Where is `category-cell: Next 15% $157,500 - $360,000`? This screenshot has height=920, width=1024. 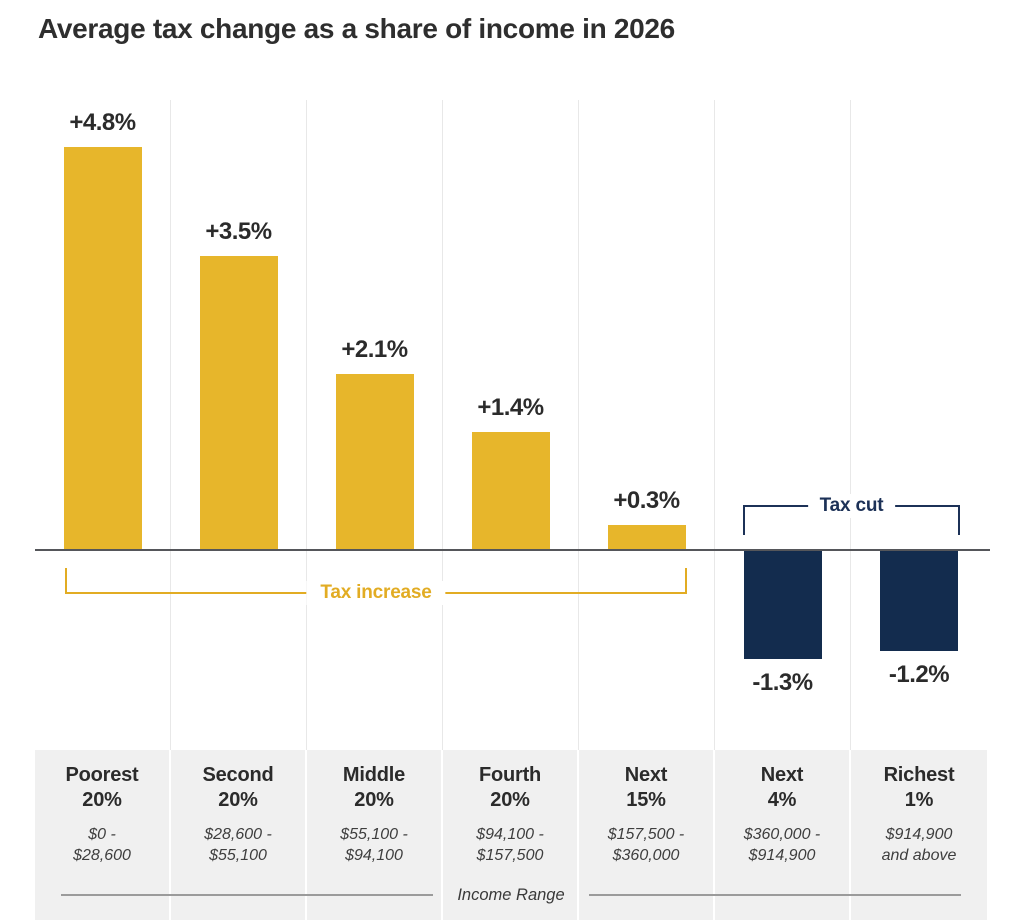 category-cell: Next 15% $157,500 - $360,000 is located at coordinates (647, 835).